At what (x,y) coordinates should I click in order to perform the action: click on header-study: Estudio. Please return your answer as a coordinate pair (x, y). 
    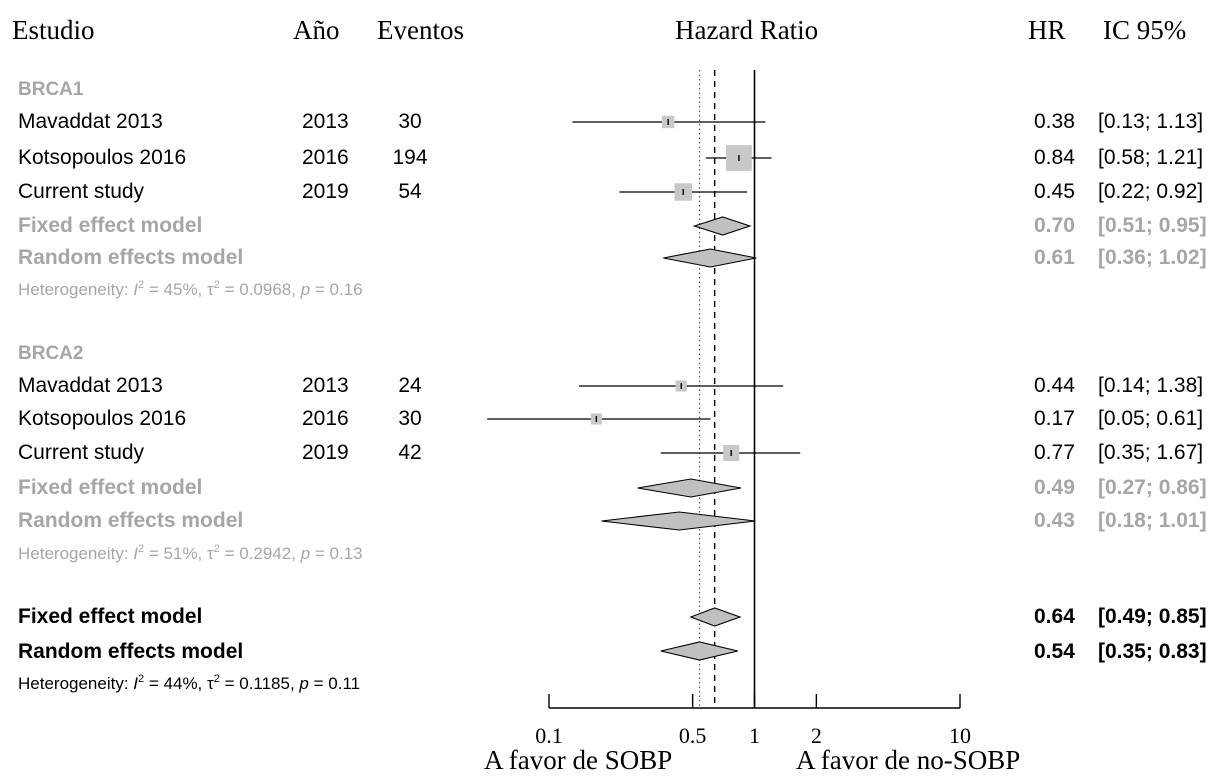
    Looking at the image, I should click on (53, 30).